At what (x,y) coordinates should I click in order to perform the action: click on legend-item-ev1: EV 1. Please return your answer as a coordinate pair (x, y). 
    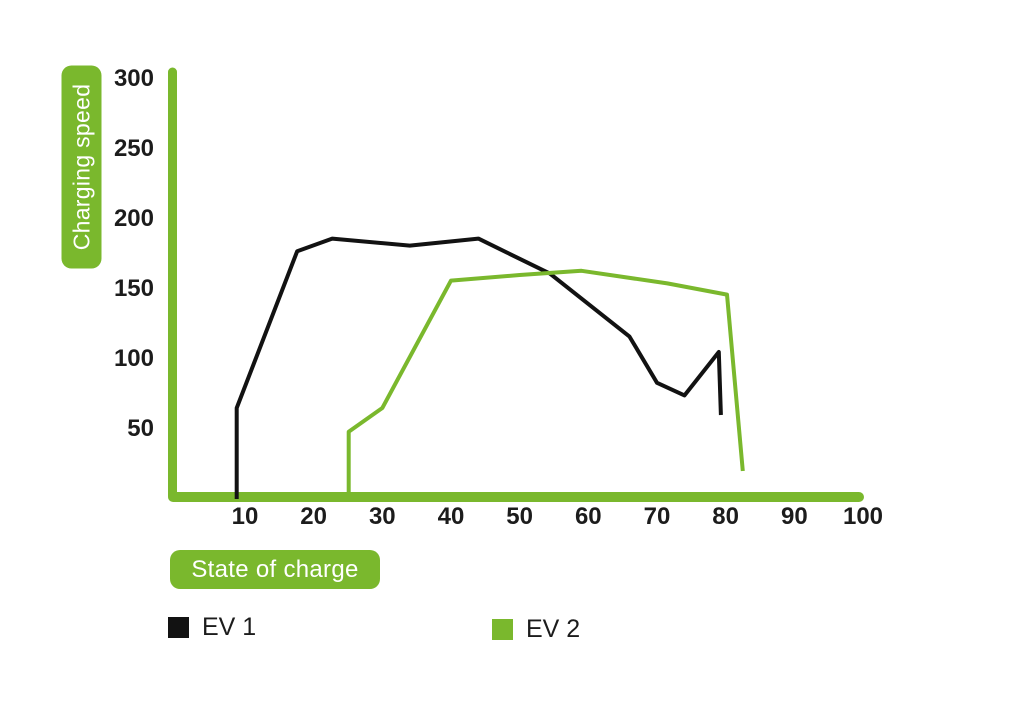
    Looking at the image, I should click on (212, 627).